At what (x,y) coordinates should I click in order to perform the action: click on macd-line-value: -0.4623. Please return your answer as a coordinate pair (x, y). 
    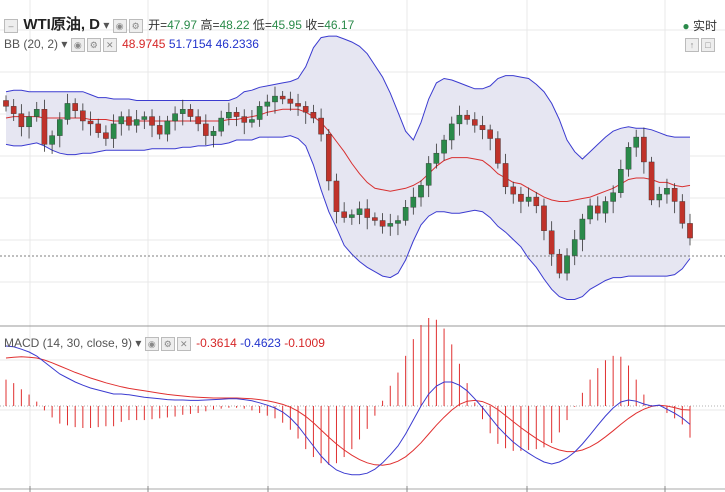
    Looking at the image, I should click on (260, 343).